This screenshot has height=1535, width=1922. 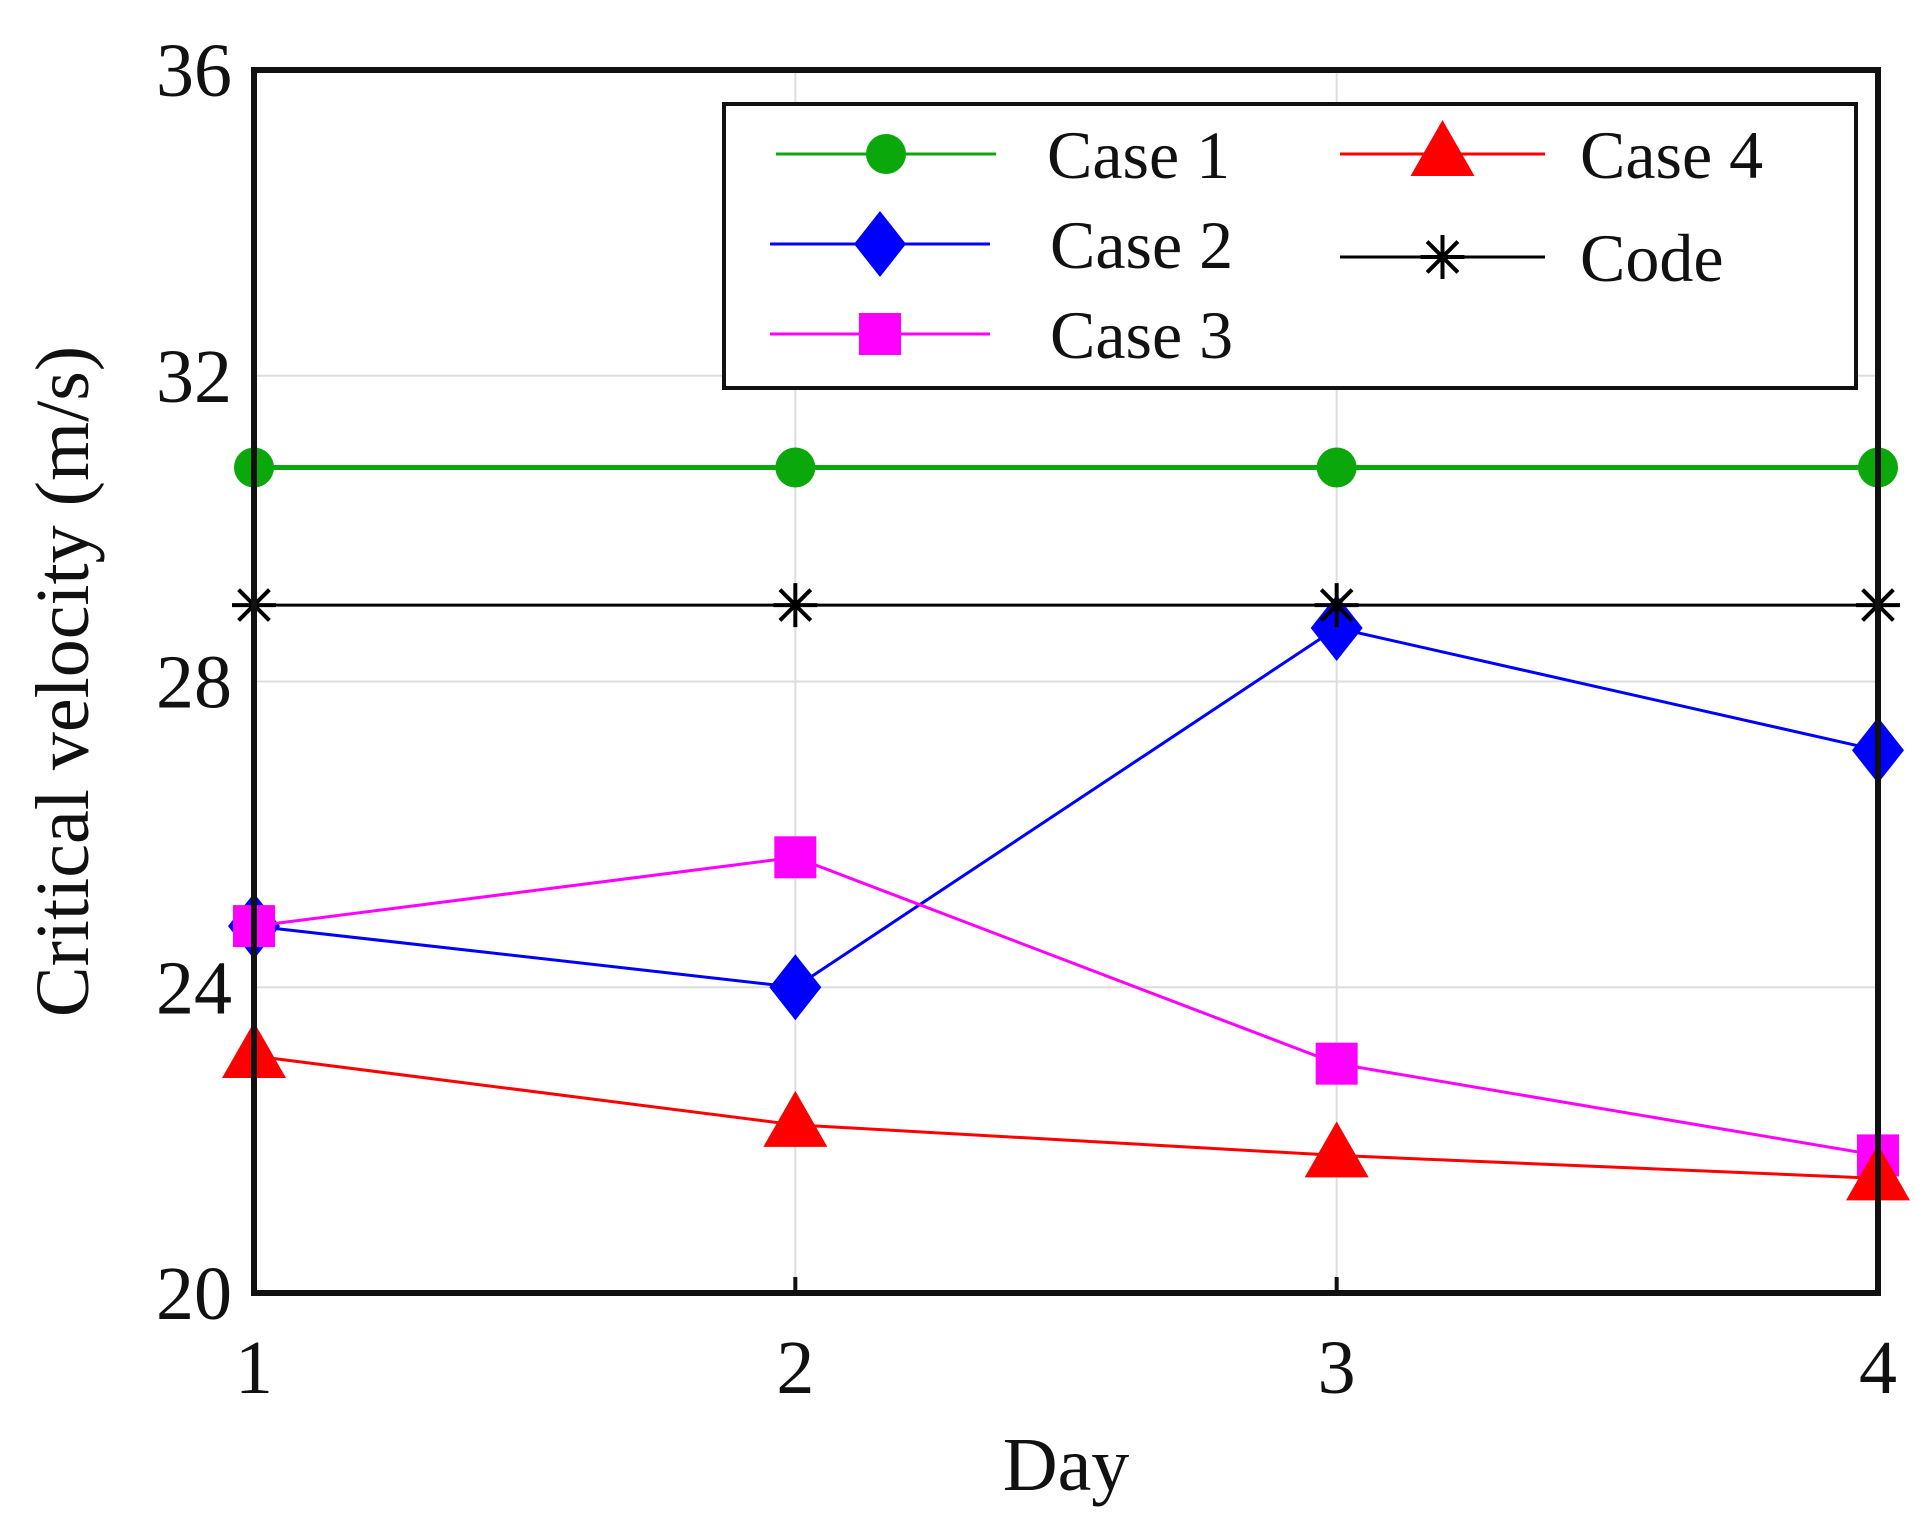 What do you see at coordinates (1141, 245) in the screenshot?
I see `legend-label-case-2: Case 2` at bounding box center [1141, 245].